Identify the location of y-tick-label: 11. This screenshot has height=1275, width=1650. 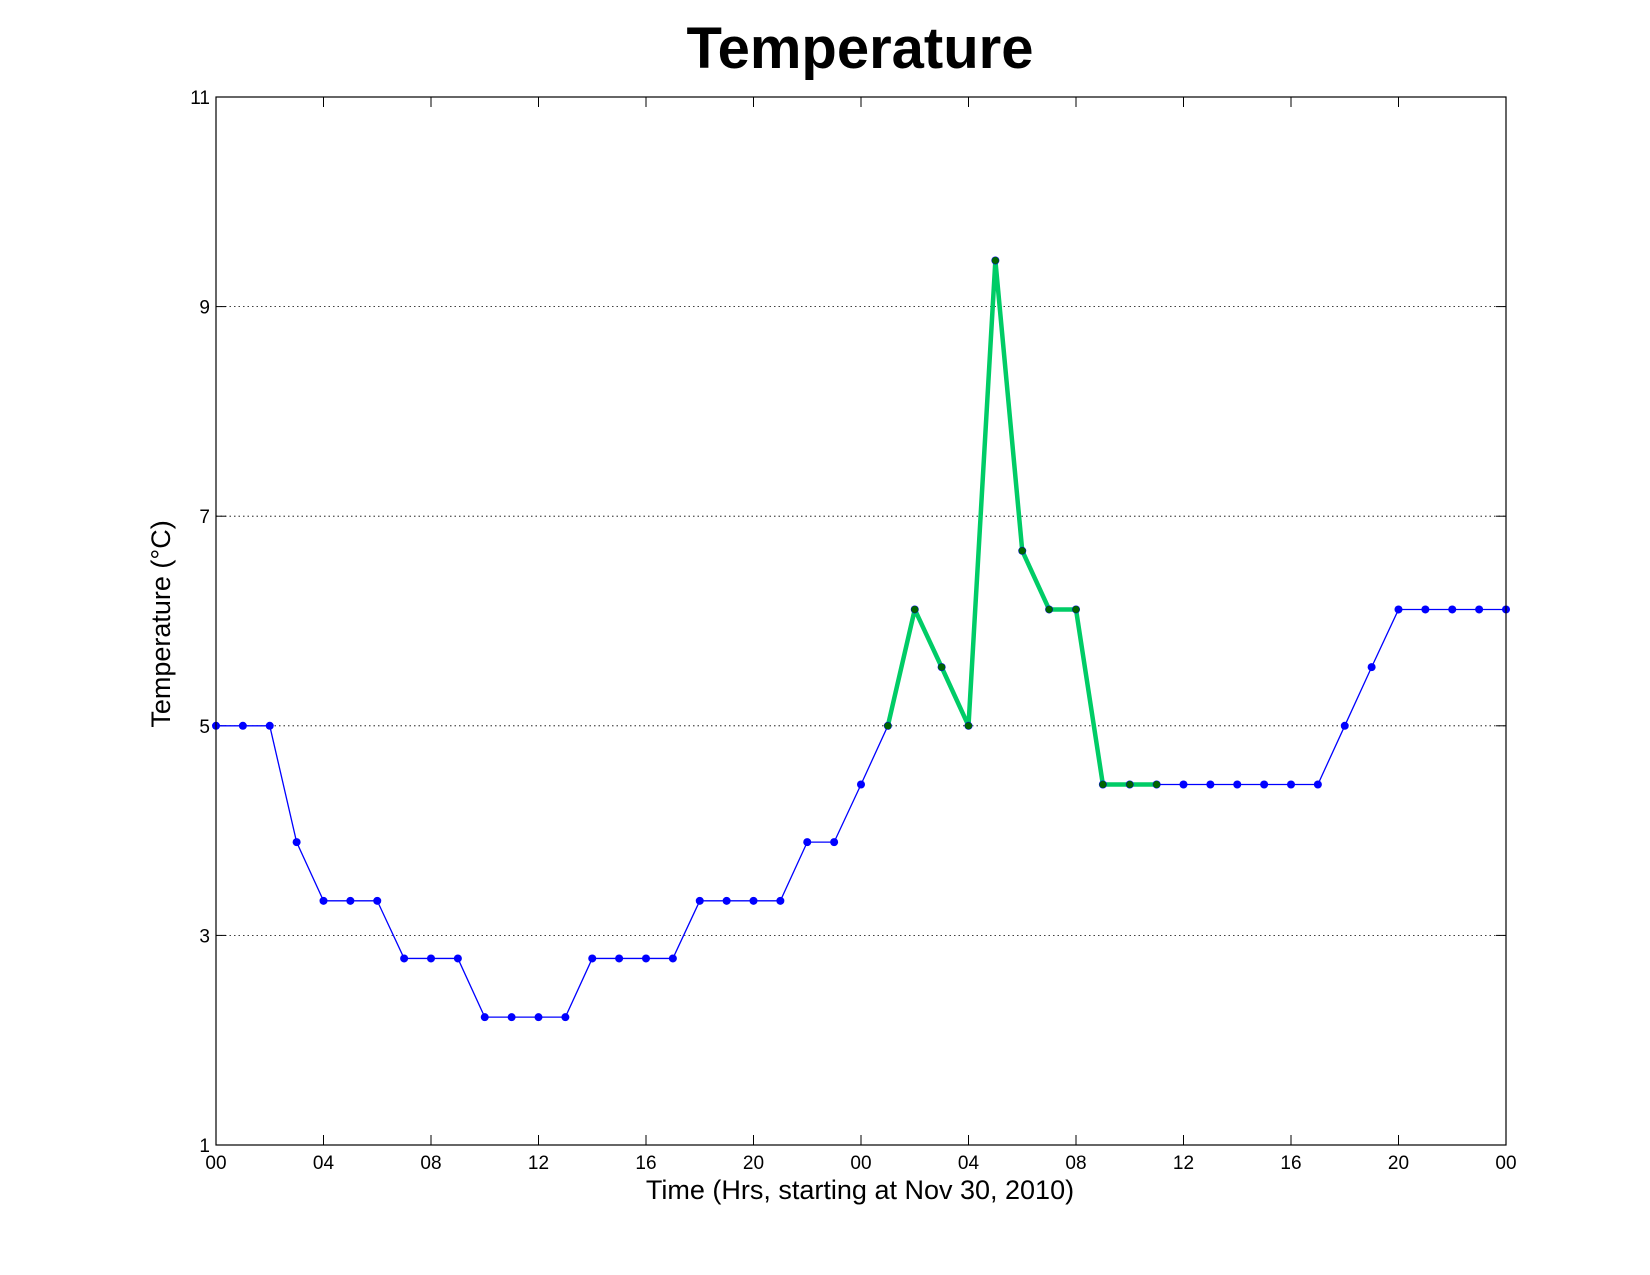
(200, 98).